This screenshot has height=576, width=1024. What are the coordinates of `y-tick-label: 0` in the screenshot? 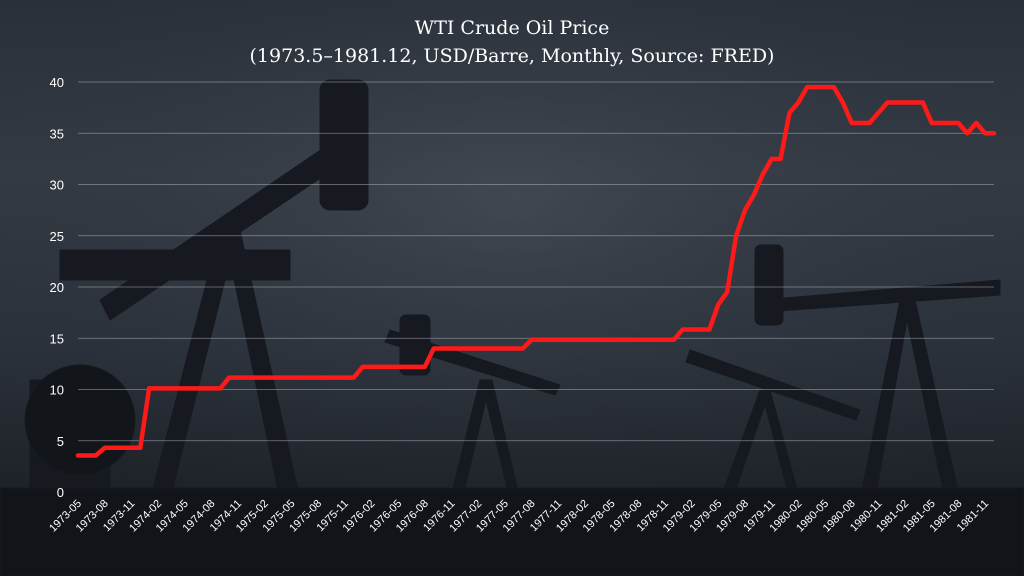 It's located at (60, 492).